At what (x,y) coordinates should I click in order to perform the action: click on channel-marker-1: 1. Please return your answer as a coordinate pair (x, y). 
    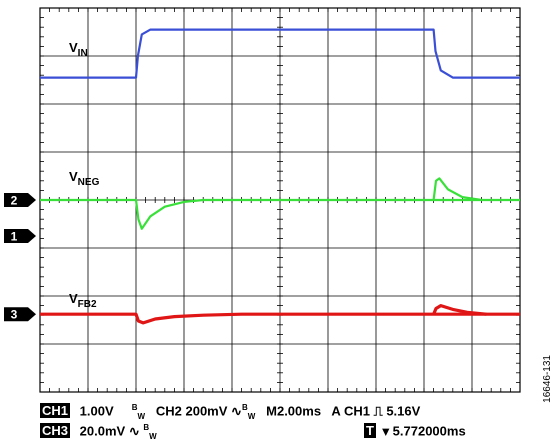
    Looking at the image, I should click on (20, 236).